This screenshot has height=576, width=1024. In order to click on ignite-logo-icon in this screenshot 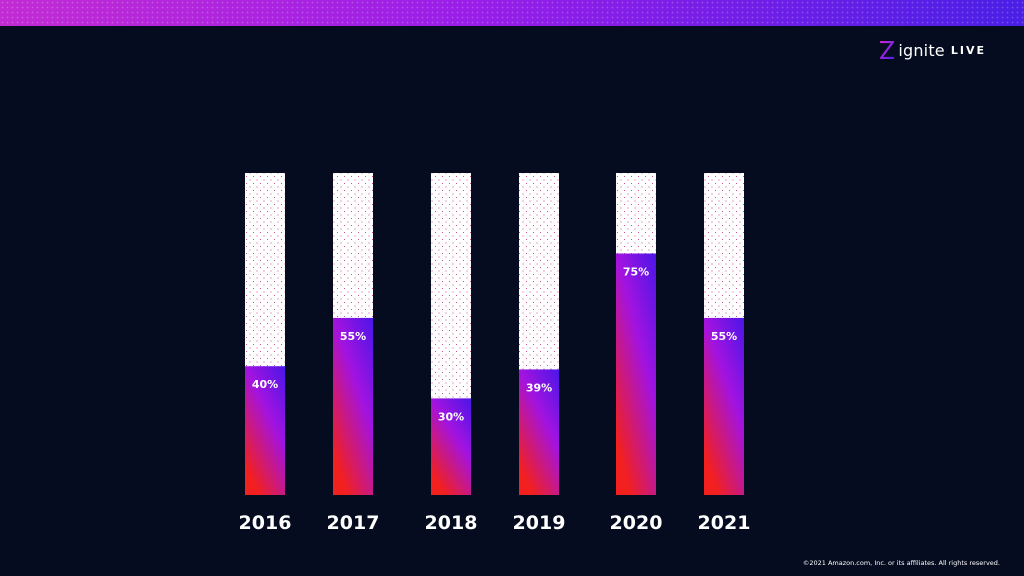, I will do `click(887, 50)`.